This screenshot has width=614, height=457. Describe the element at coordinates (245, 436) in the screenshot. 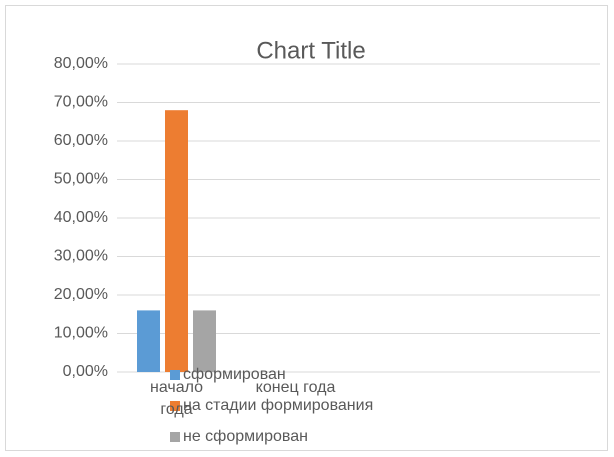

I see `legend-label: не сформирован` at that location.